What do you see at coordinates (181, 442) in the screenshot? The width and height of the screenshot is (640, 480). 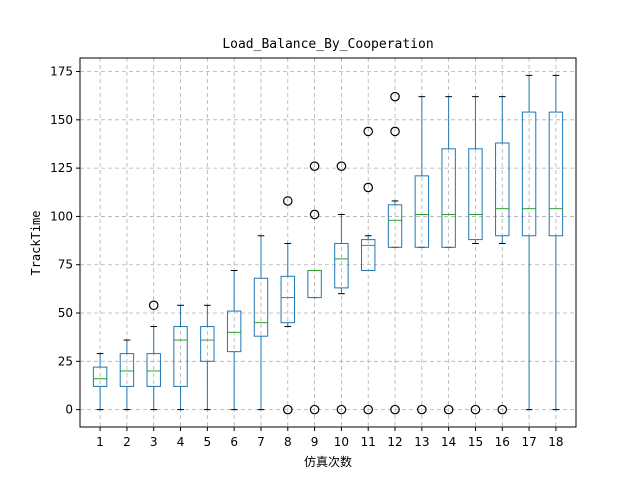 I see `x-tick-label: 4` at bounding box center [181, 442].